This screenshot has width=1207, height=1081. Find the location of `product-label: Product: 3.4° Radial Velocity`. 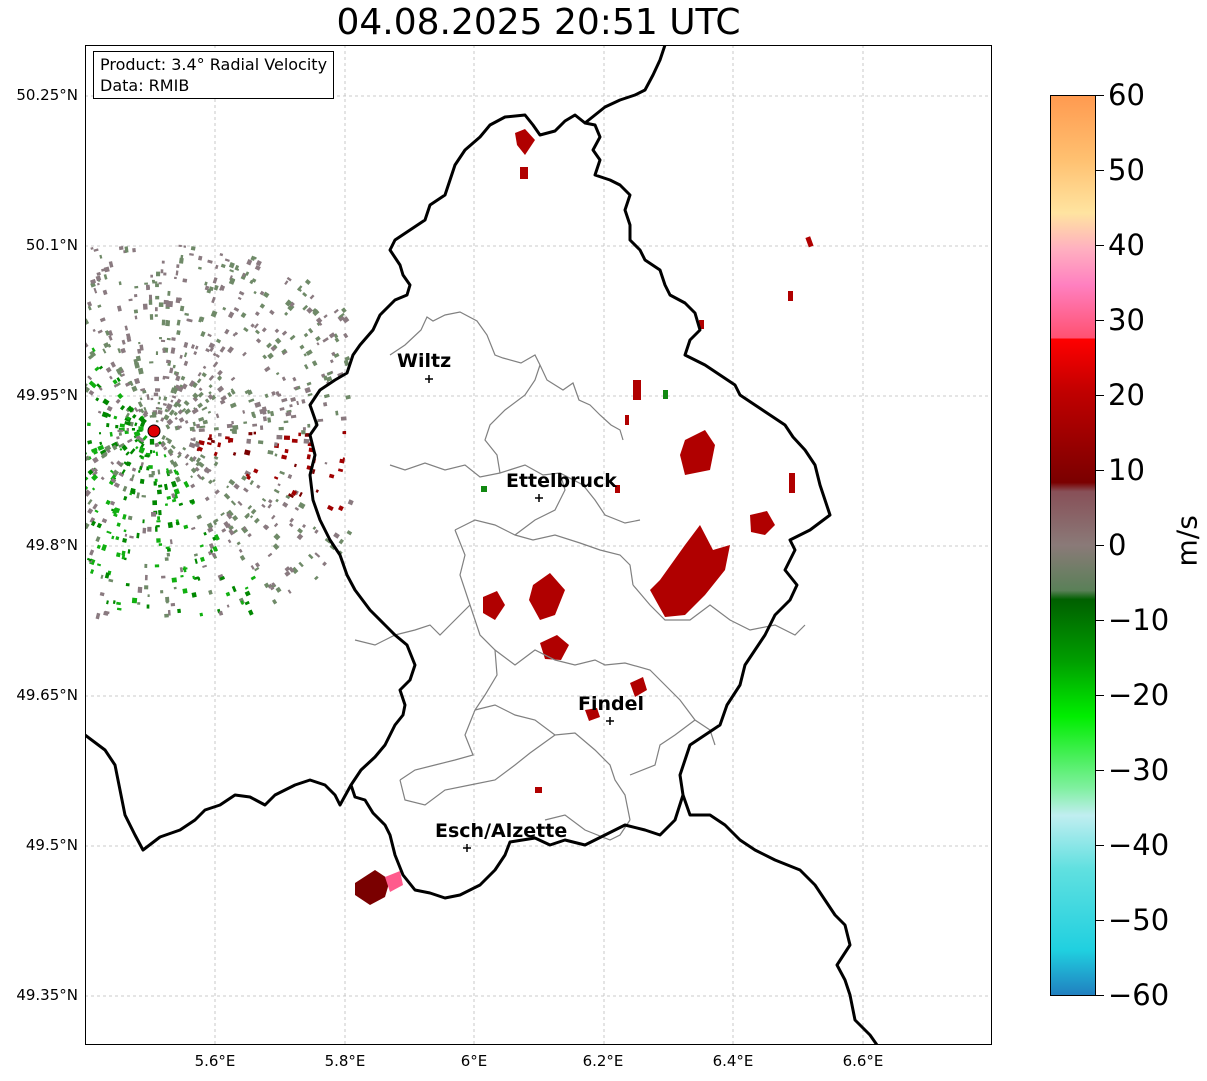

product-label: Product: 3.4° Radial Velocity is located at coordinates (214, 64).